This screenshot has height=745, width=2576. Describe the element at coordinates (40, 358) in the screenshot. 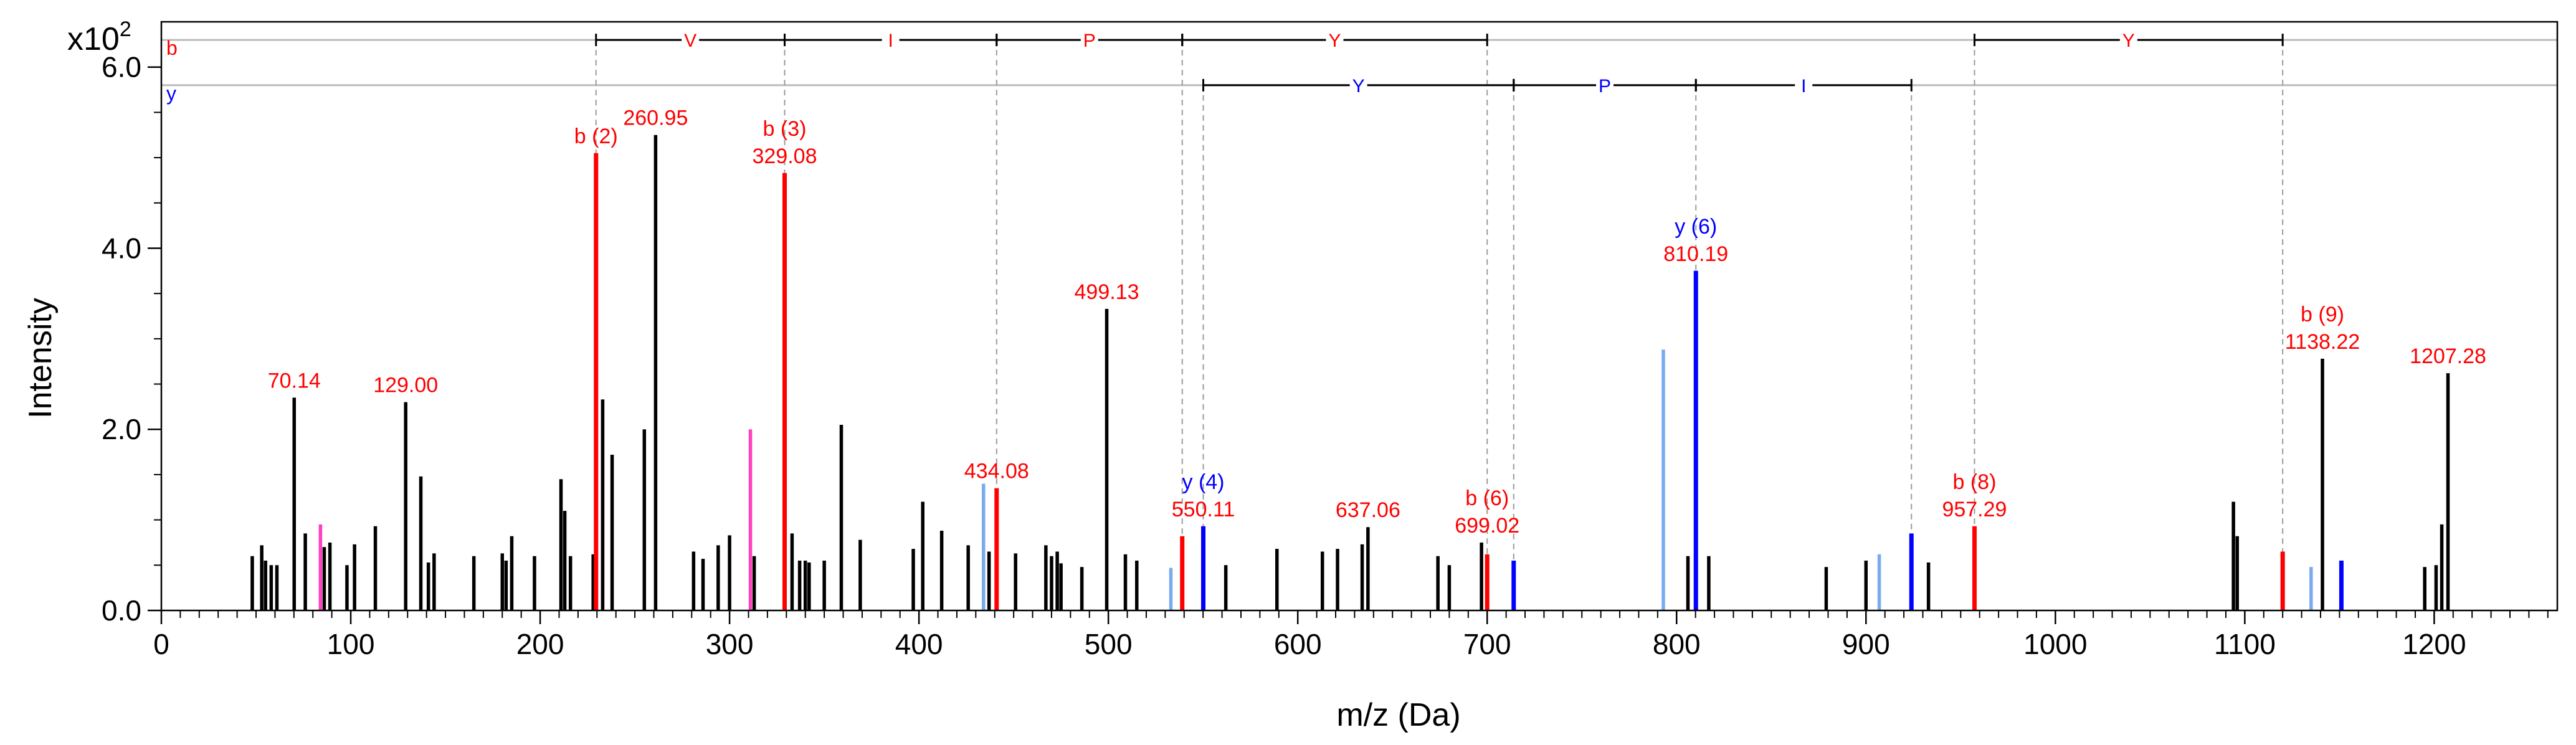

I see `y-axis-title: Intensity` at that location.